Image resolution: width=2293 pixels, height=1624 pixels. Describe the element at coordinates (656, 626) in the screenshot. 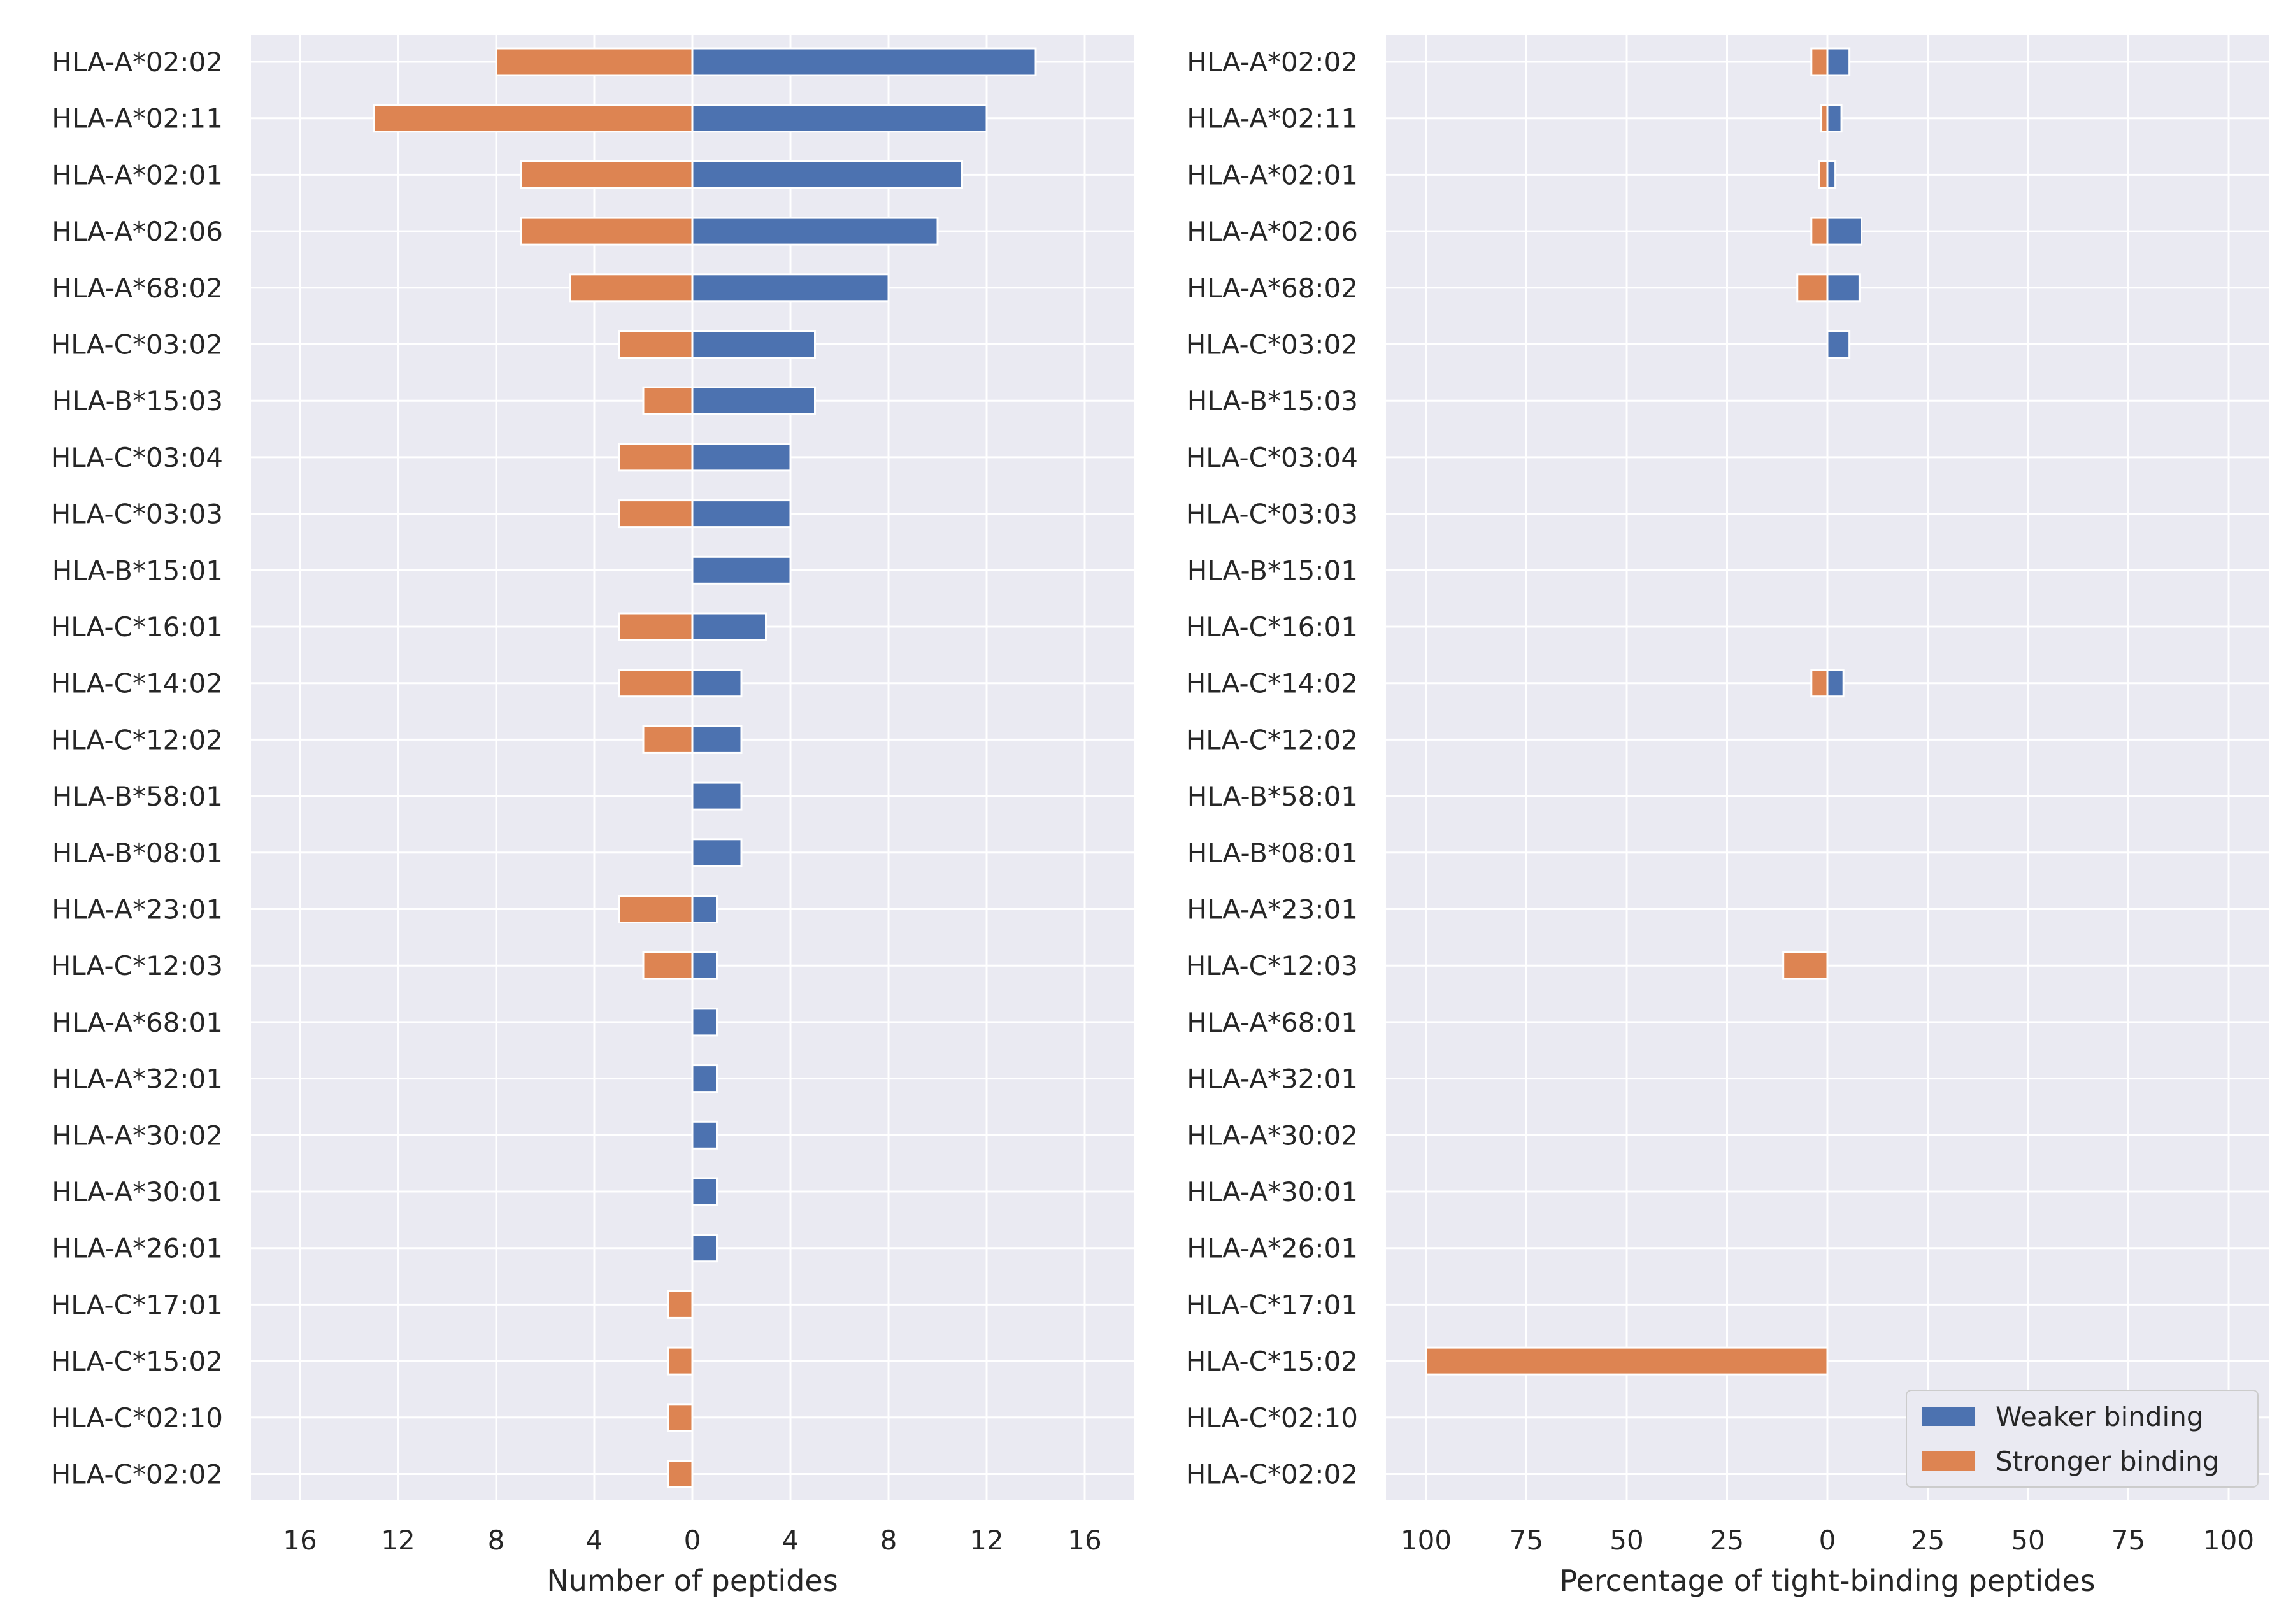

I see `bar-stronger-HLA-C*16:01` at that location.